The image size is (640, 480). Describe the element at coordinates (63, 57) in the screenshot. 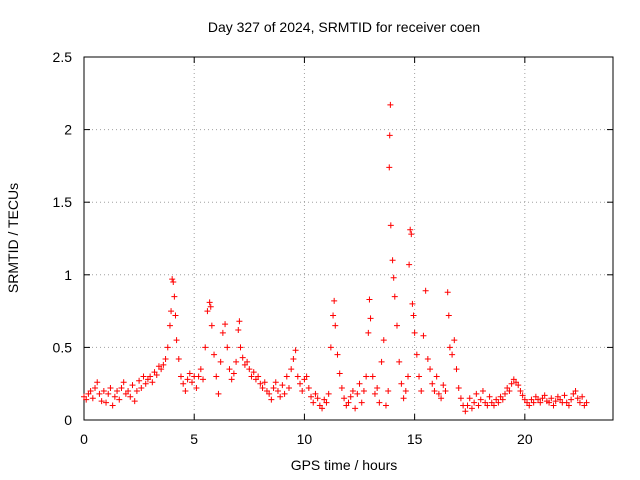

I see `y-tick-label: 2.5` at that location.